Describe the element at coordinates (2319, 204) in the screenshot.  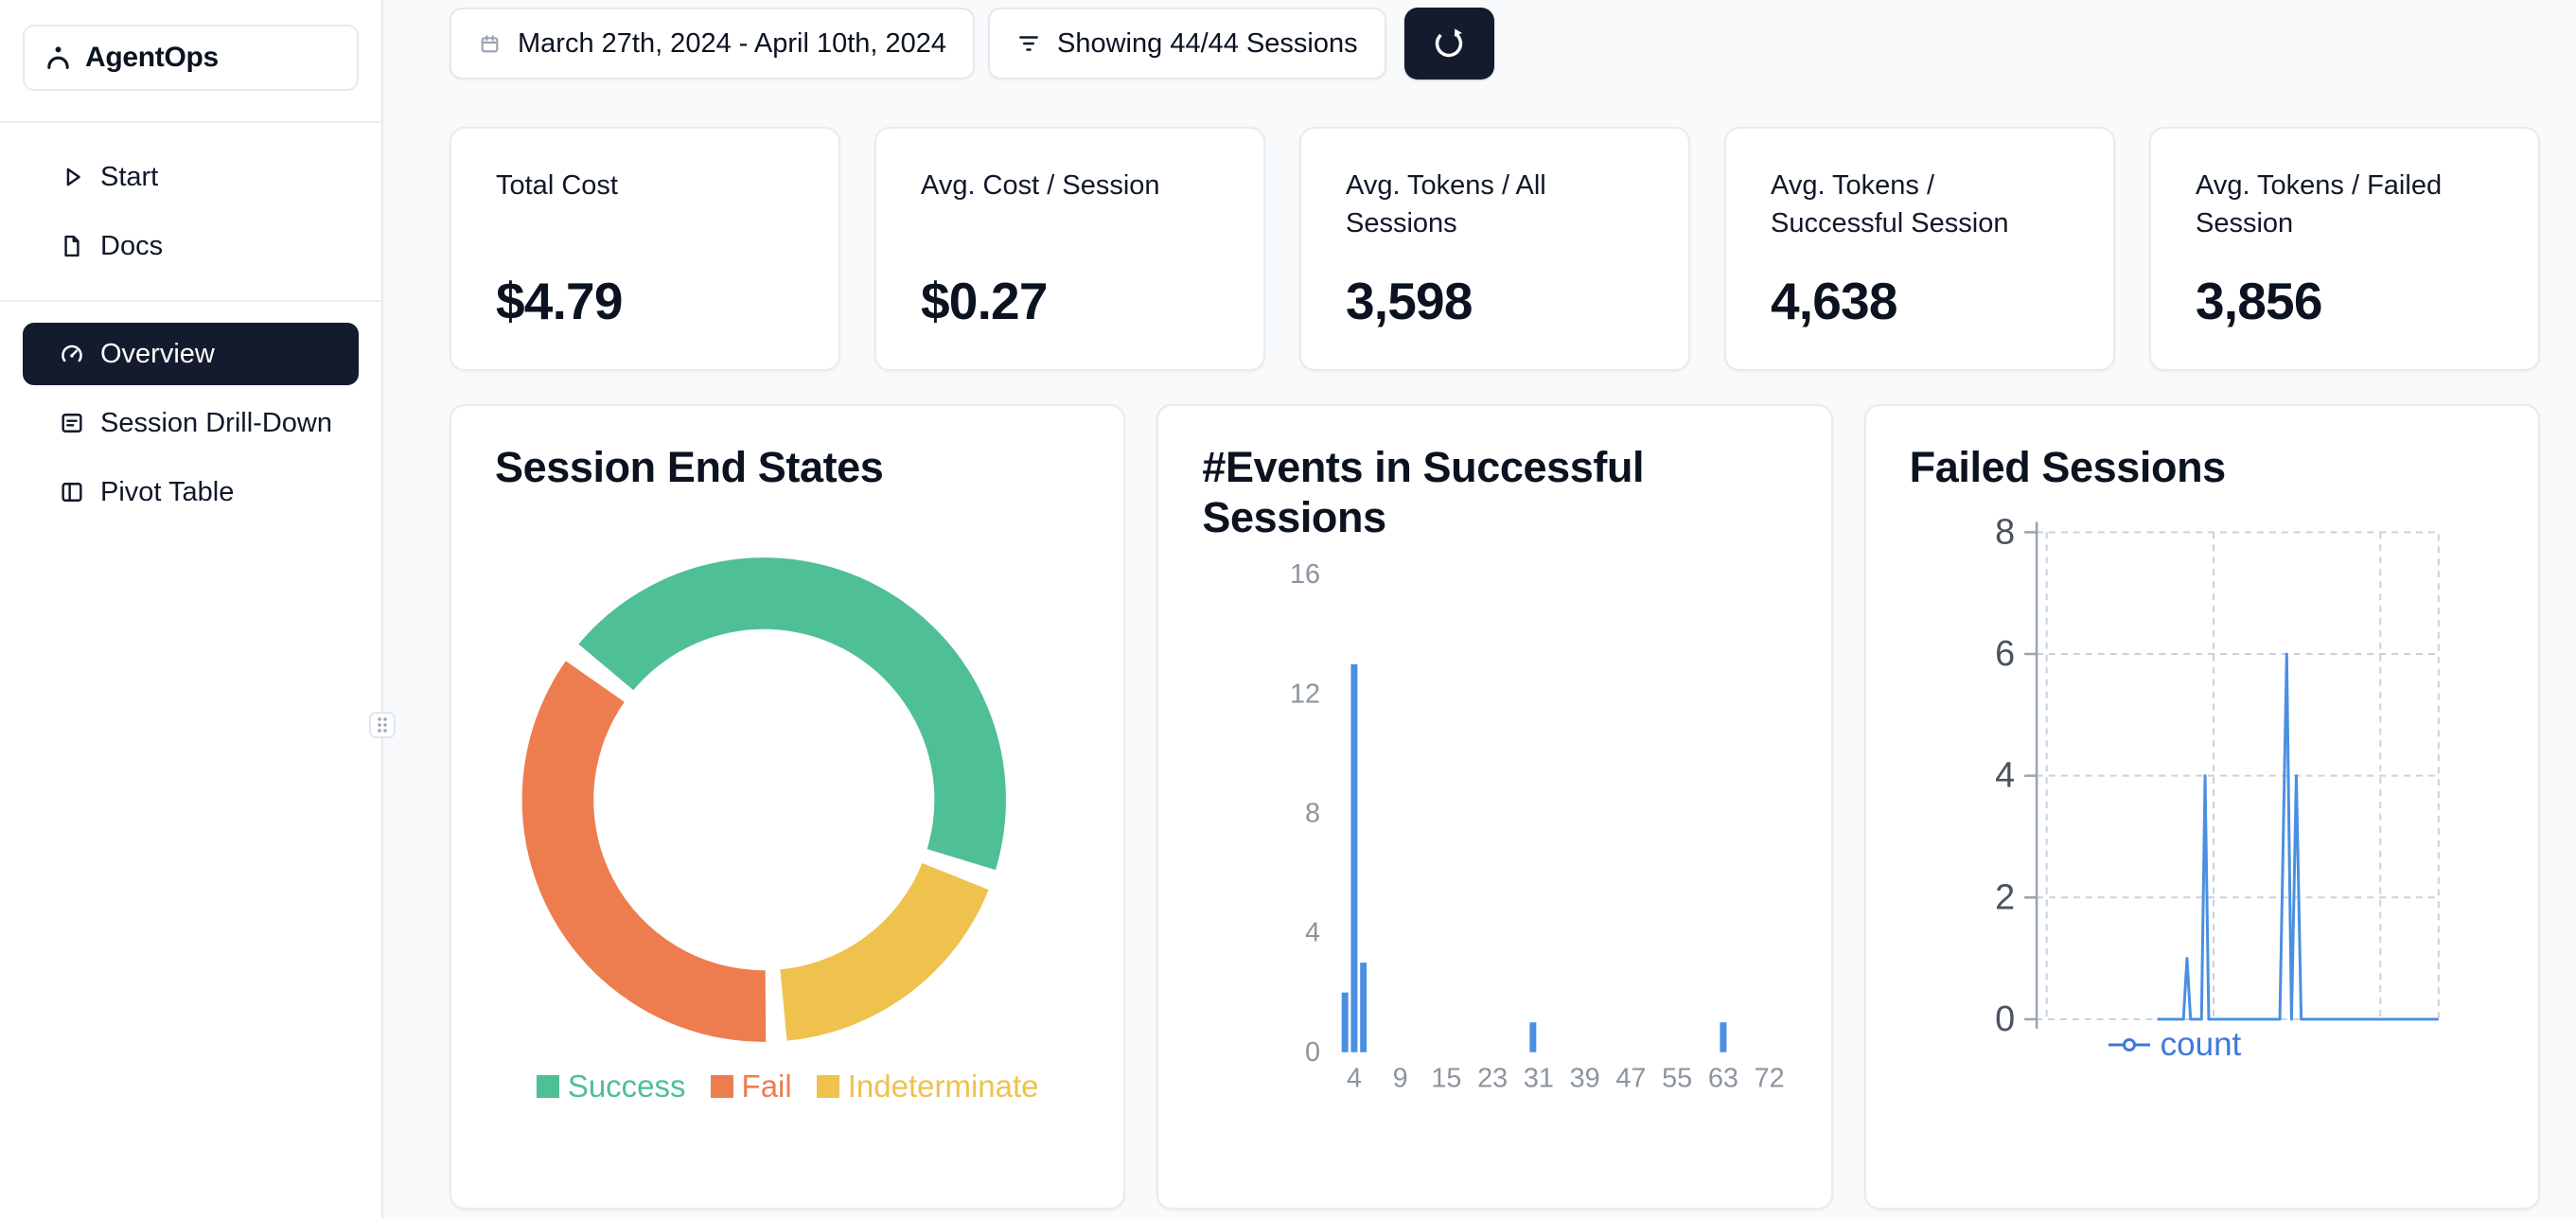
I see `stat-label: Avg. Tokens / Failed Session` at that location.